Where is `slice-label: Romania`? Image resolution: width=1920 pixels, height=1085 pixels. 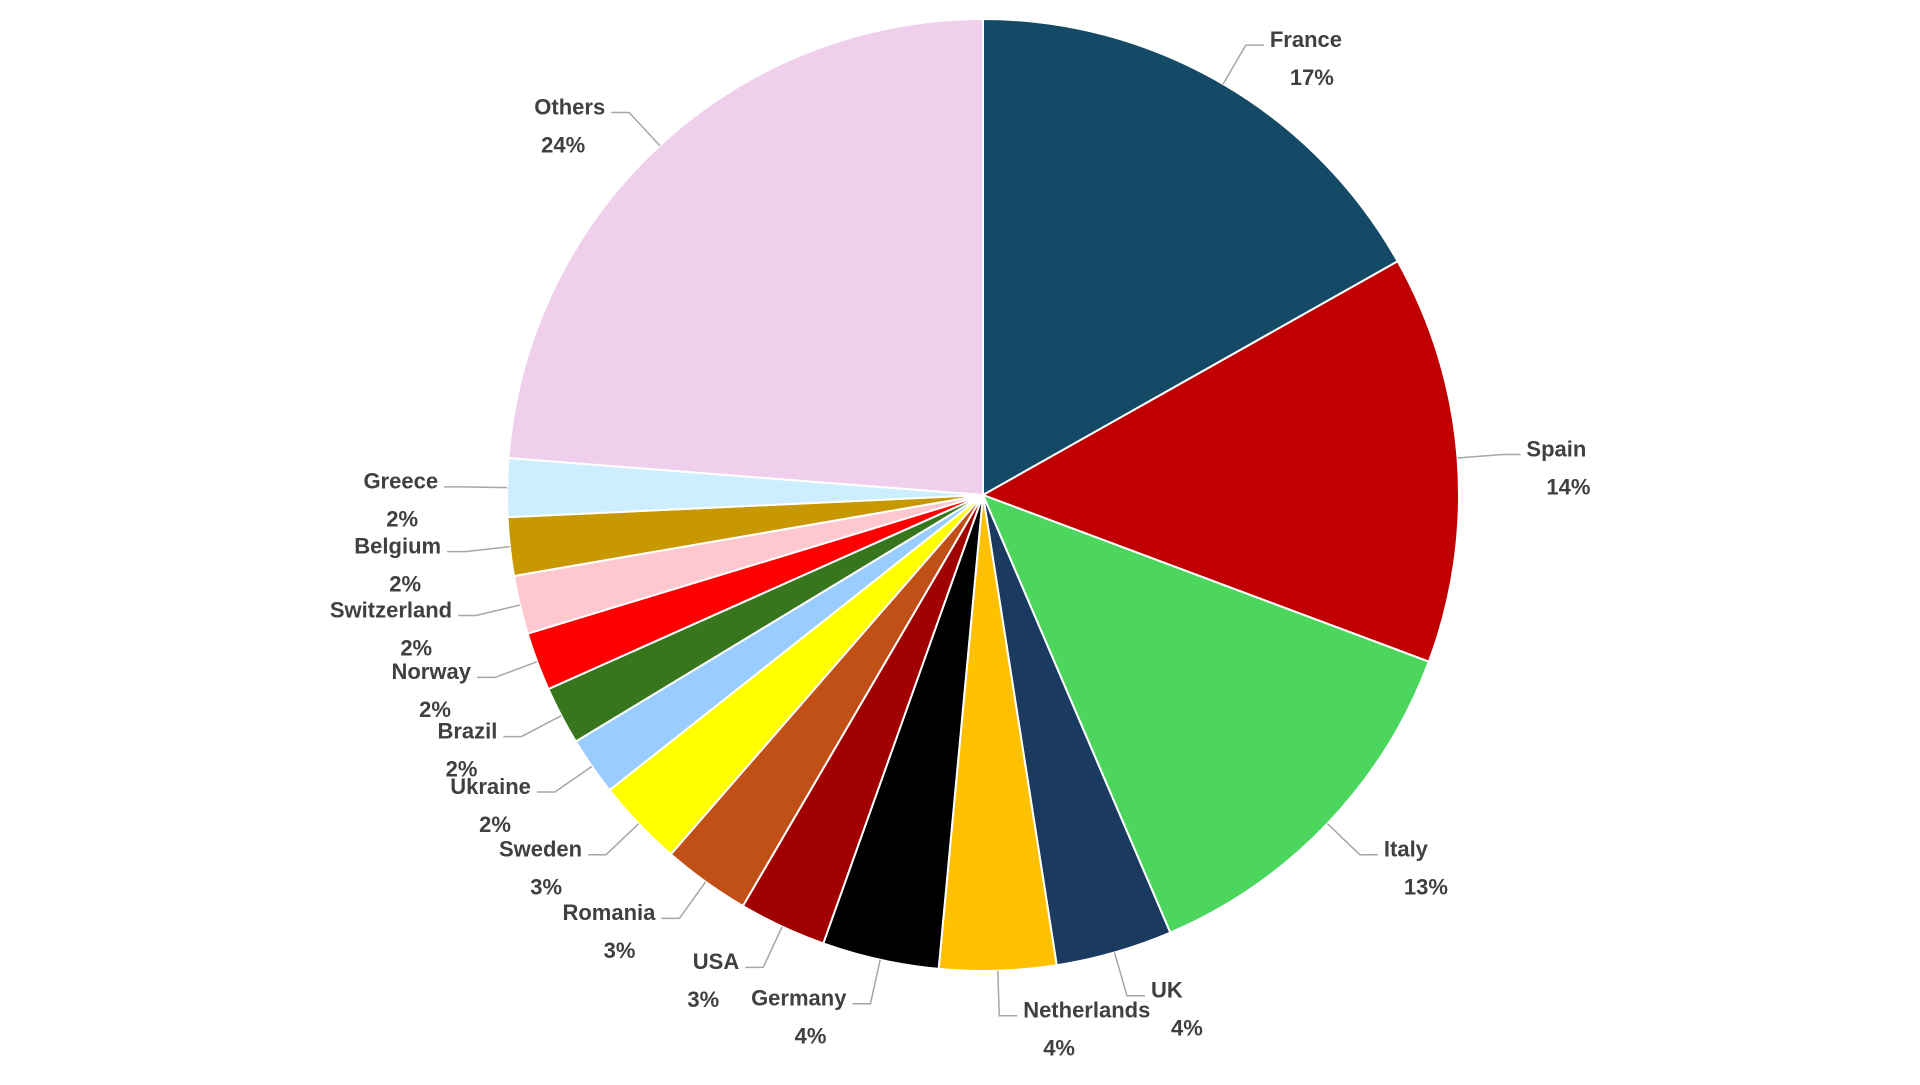
slice-label: Romania is located at coordinates (609, 912).